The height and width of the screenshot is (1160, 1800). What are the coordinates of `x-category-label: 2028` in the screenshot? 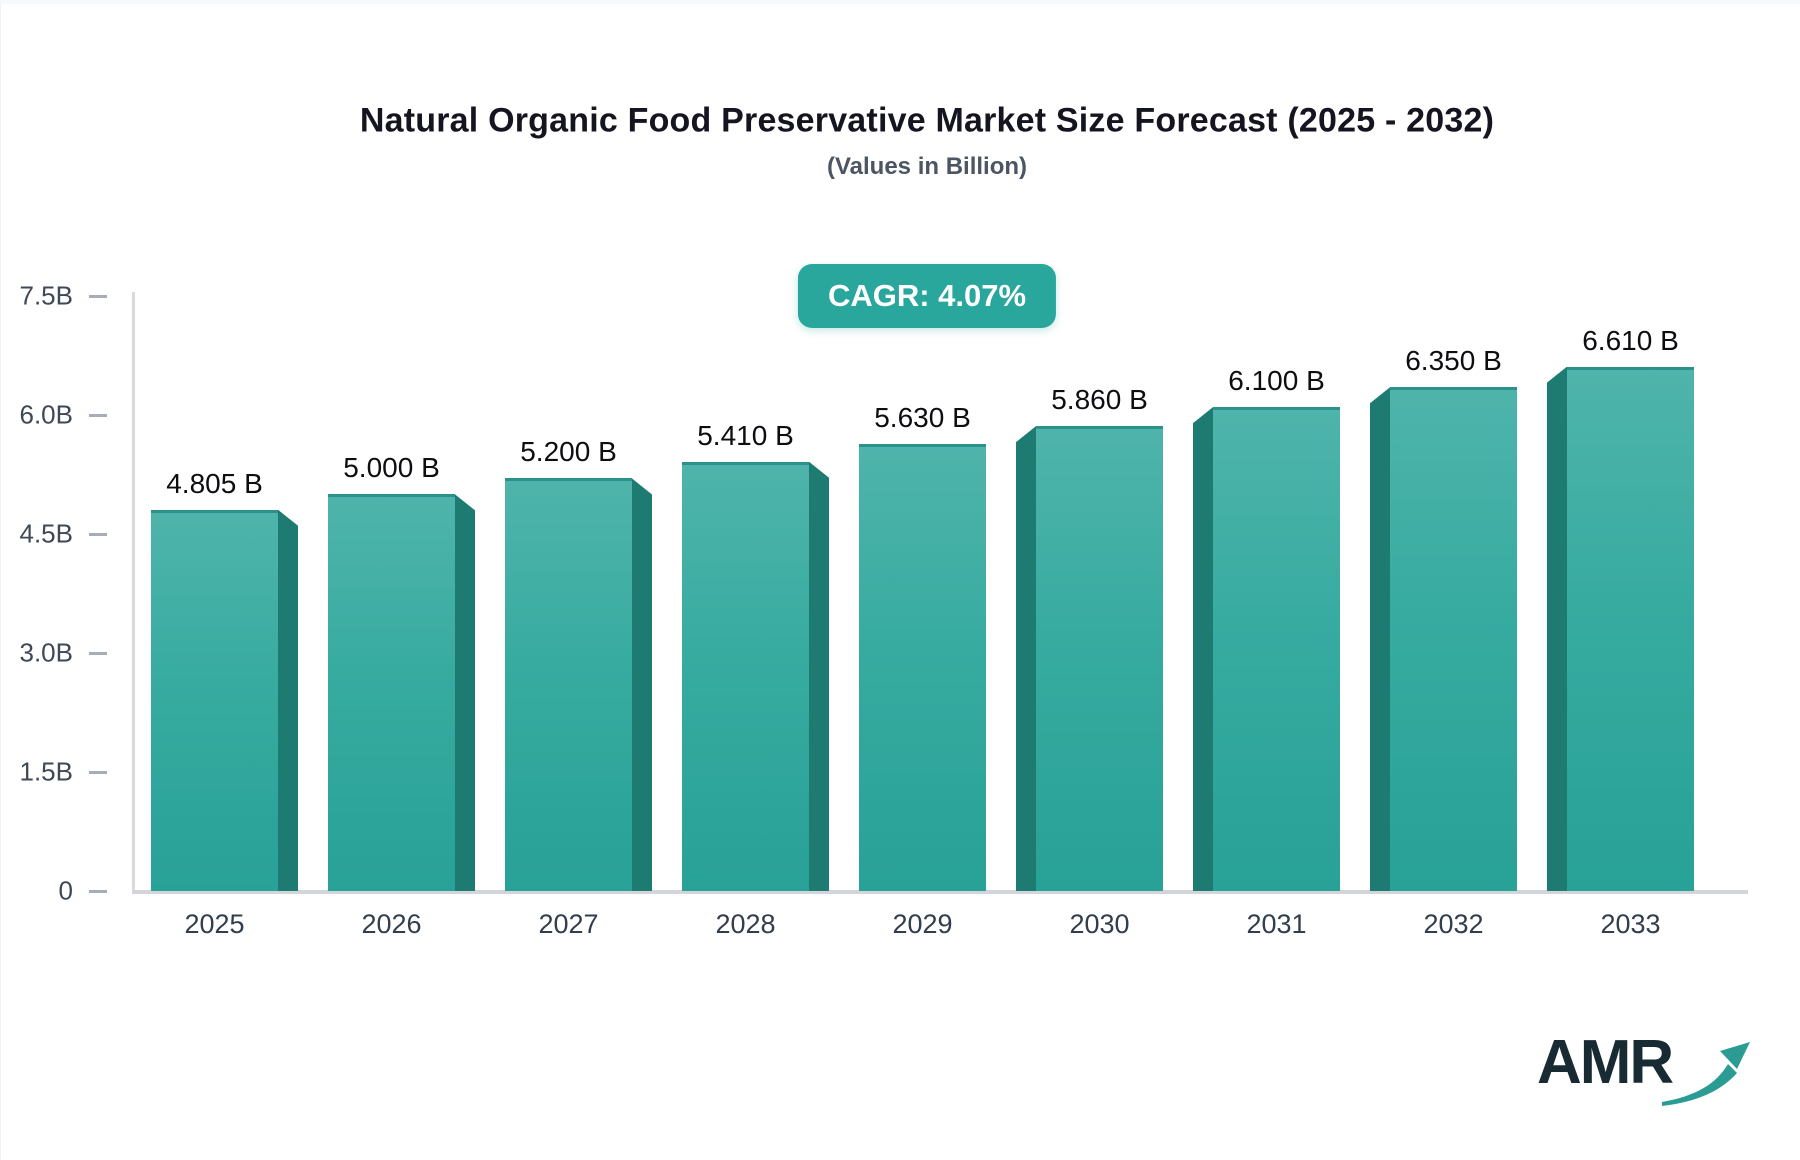 It's located at (745, 924).